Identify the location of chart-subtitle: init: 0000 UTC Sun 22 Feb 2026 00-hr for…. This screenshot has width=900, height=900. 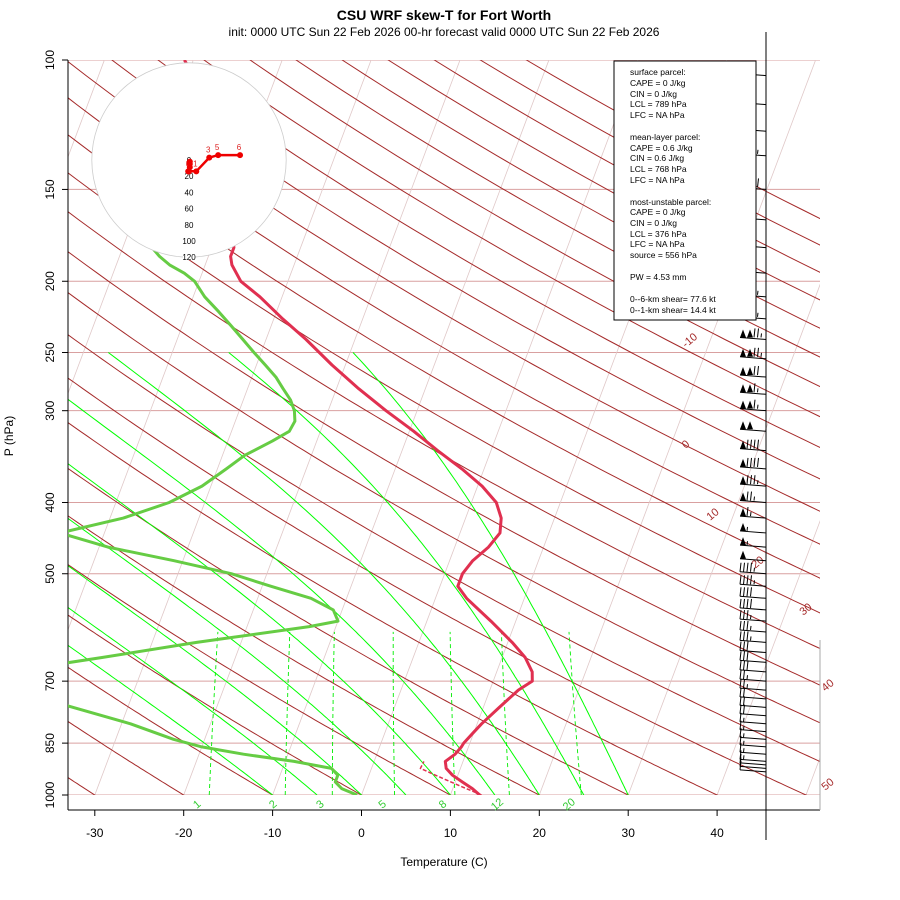
(444, 32).